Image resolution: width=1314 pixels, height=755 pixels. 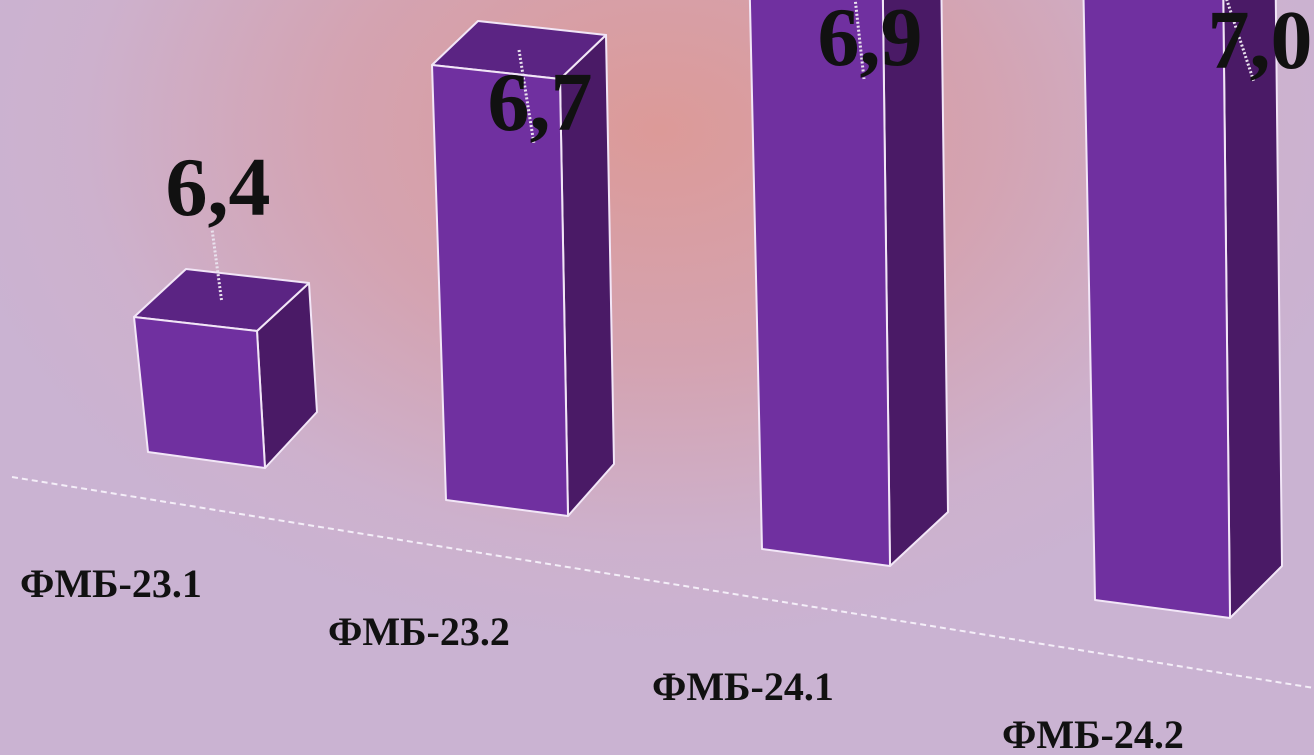 I want to click on bar-value-label: 6,7, so click(x=540, y=102).